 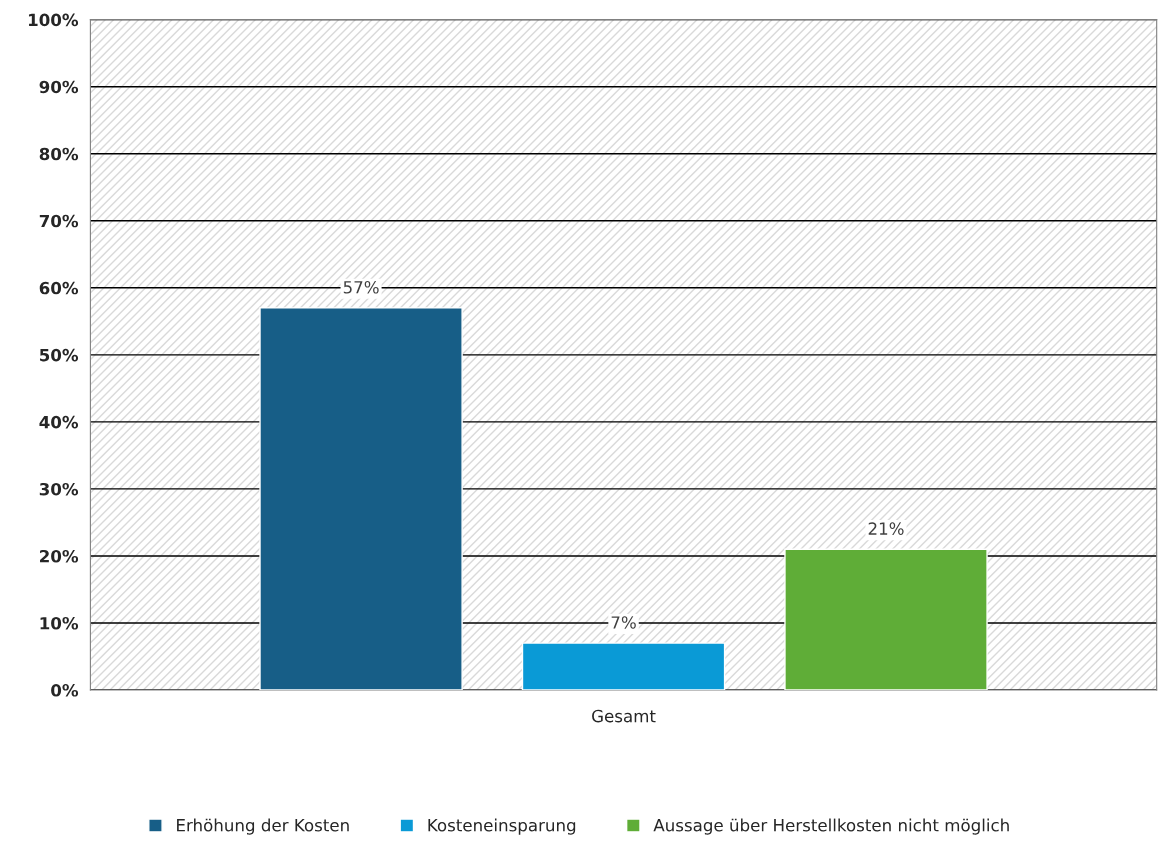 I want to click on y-tick-label: 60%, so click(x=59, y=288).